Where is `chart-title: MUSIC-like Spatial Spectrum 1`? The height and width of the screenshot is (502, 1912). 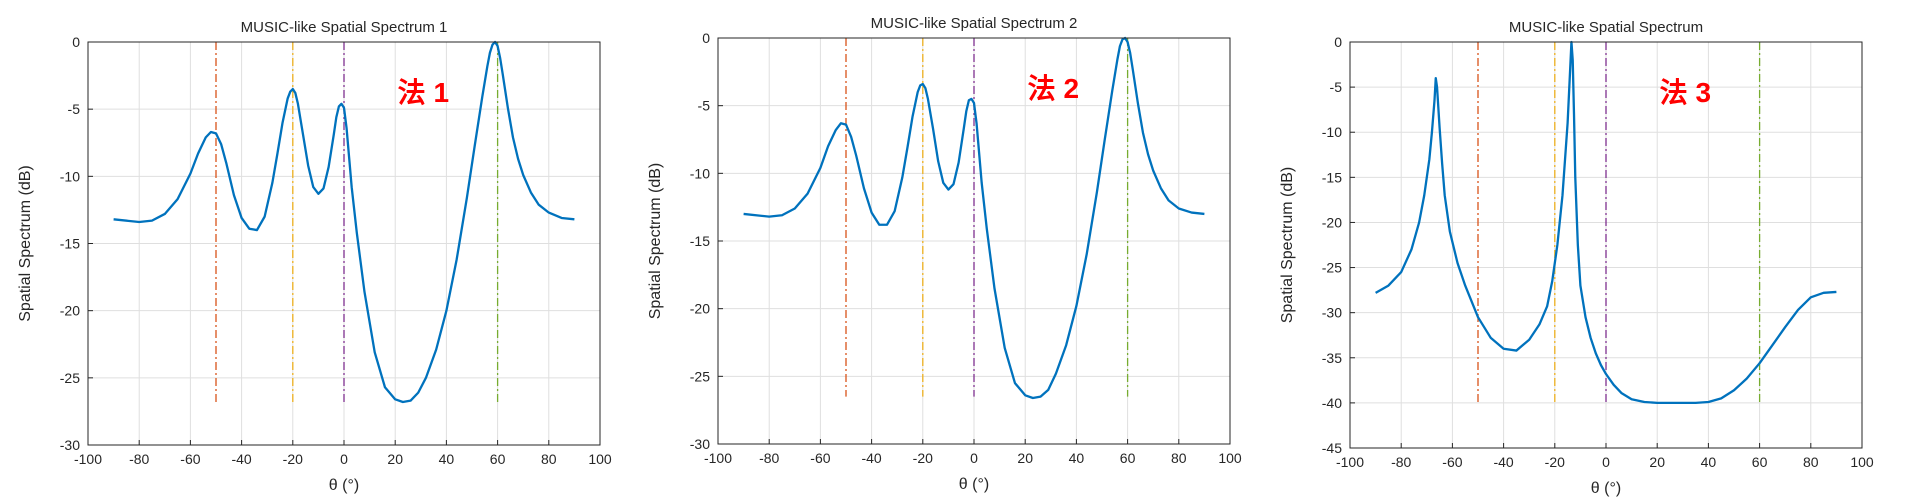 chart-title: MUSIC-like Spatial Spectrum 1 is located at coordinates (344, 27).